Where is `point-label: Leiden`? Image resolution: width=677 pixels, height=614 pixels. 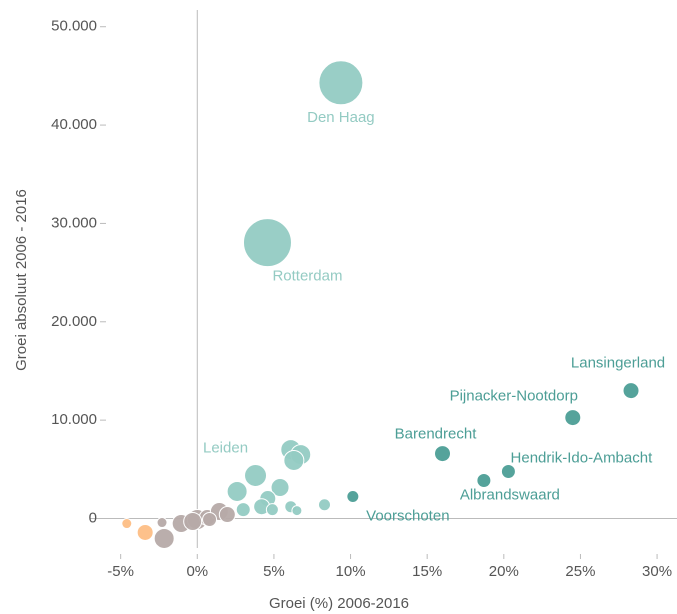
point-label: Leiden is located at coordinates (225, 447).